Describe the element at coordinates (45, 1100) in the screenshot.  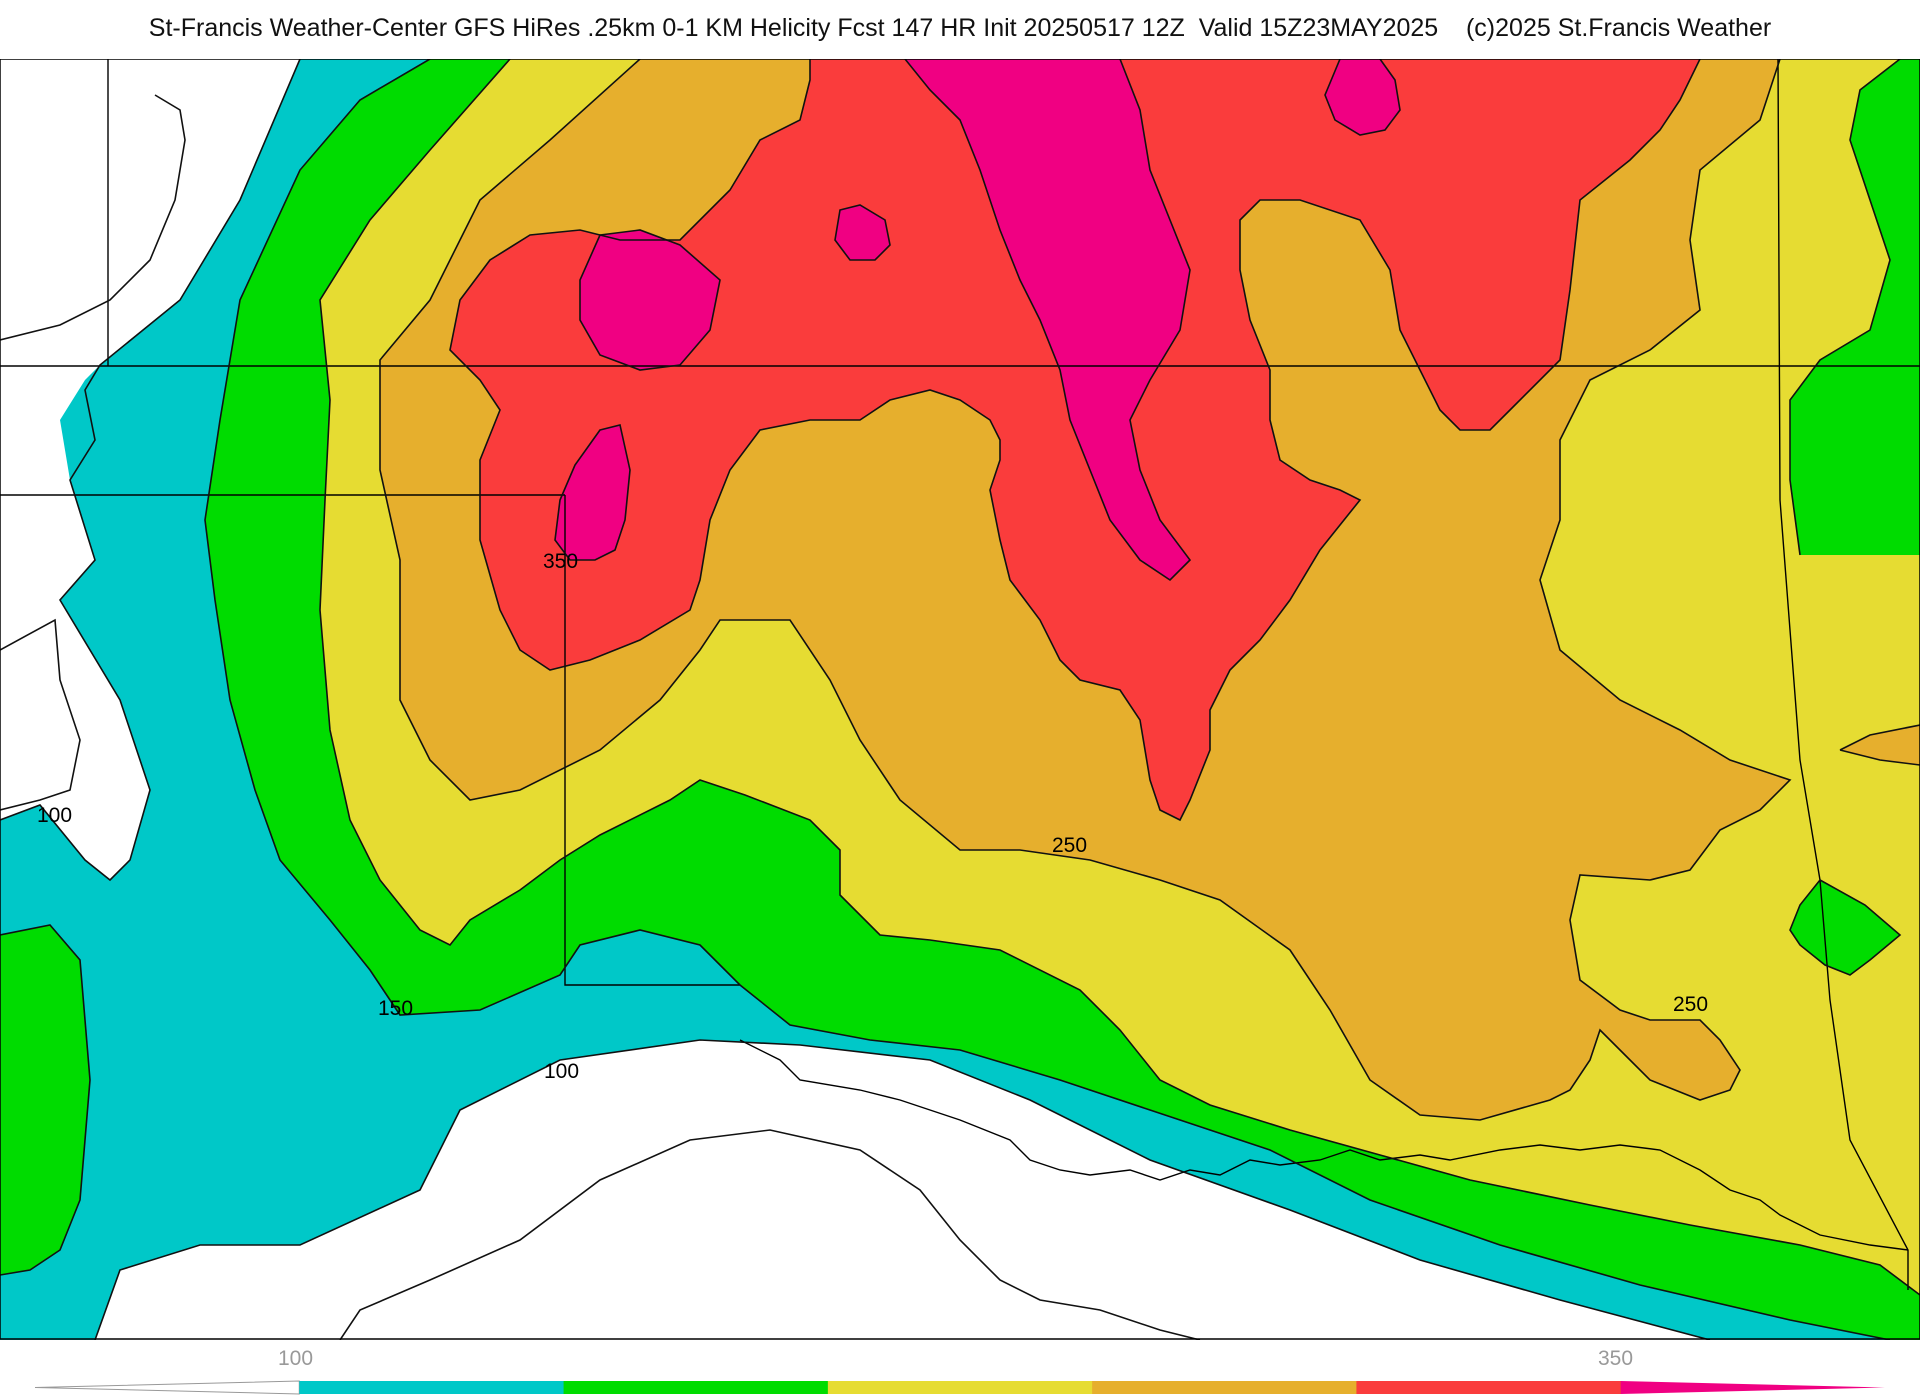
I see `fill-150-200-east-left` at that location.